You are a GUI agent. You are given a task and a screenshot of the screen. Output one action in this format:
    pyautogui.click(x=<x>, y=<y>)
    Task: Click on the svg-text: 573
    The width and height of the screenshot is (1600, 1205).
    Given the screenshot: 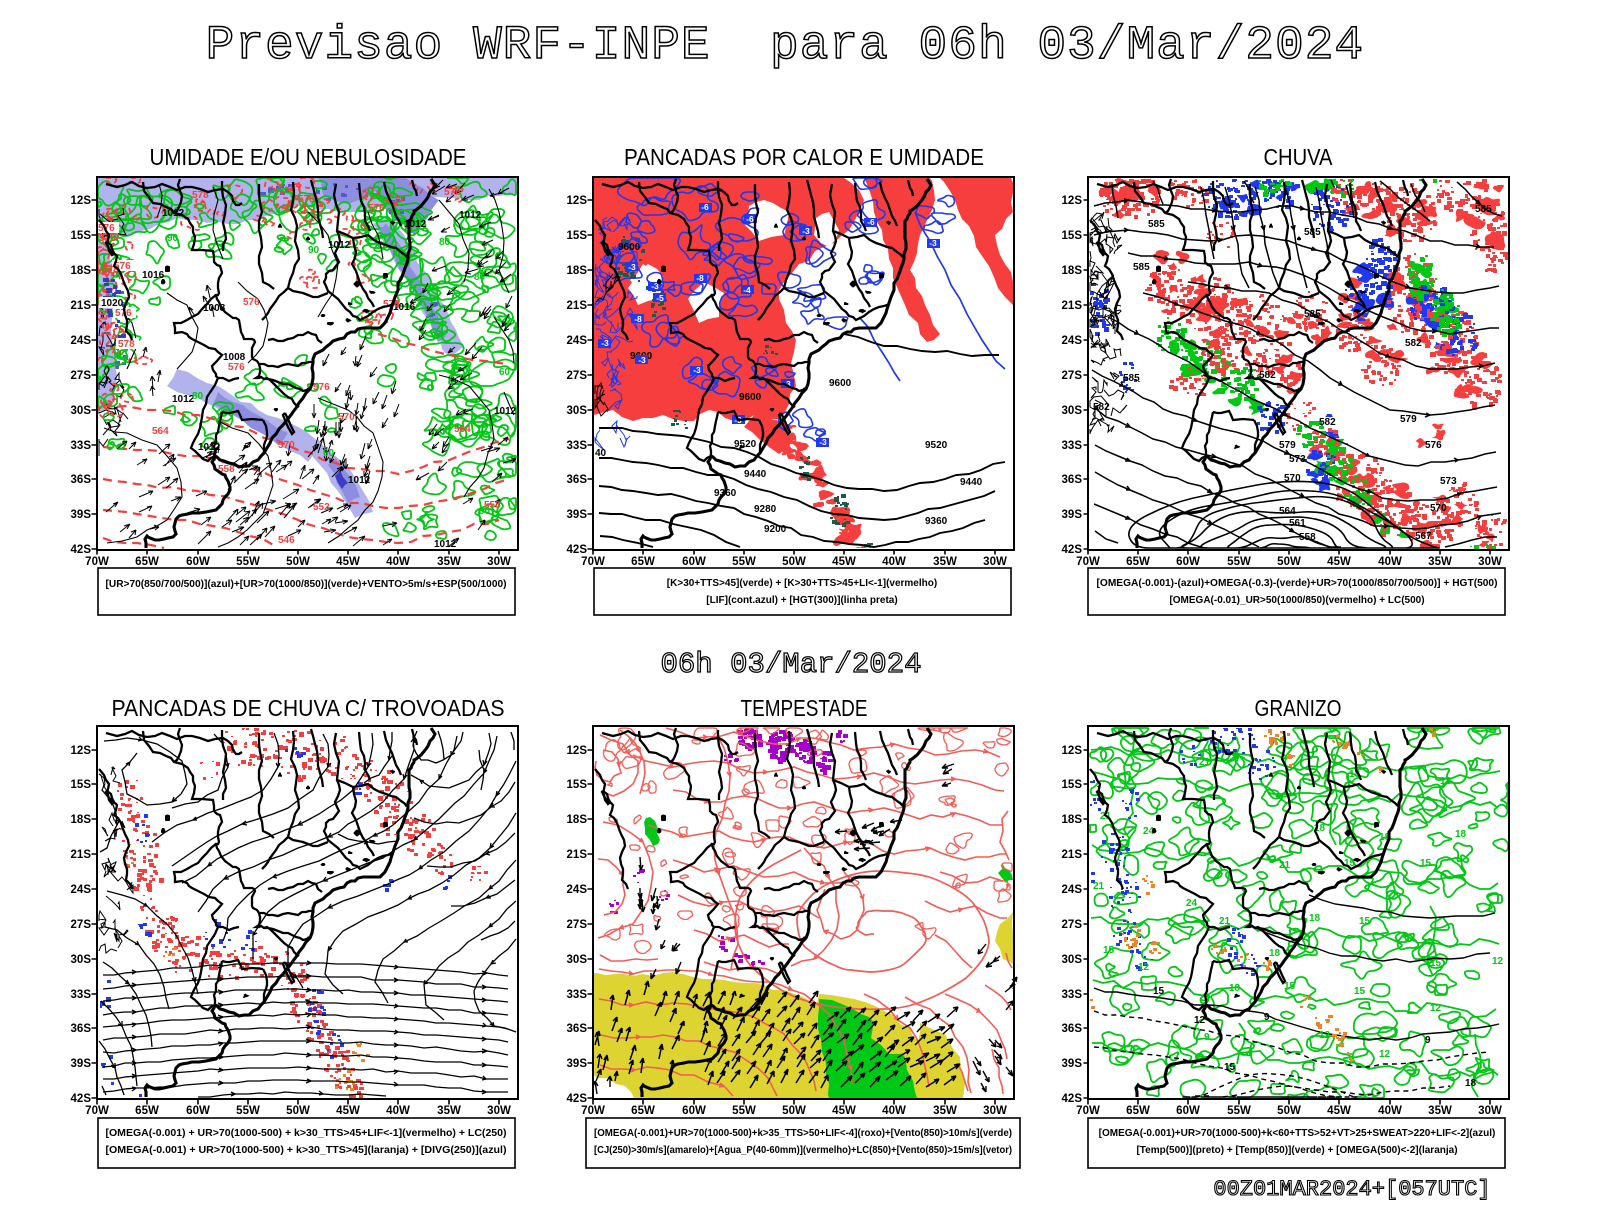 What is the action you would take?
    pyautogui.click(x=1448, y=481)
    